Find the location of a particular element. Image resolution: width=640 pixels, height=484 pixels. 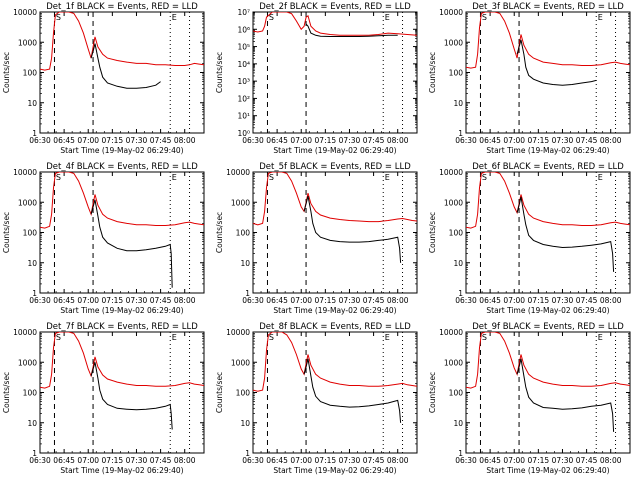

y-tick-label: 10² is located at coordinates (243, 98).